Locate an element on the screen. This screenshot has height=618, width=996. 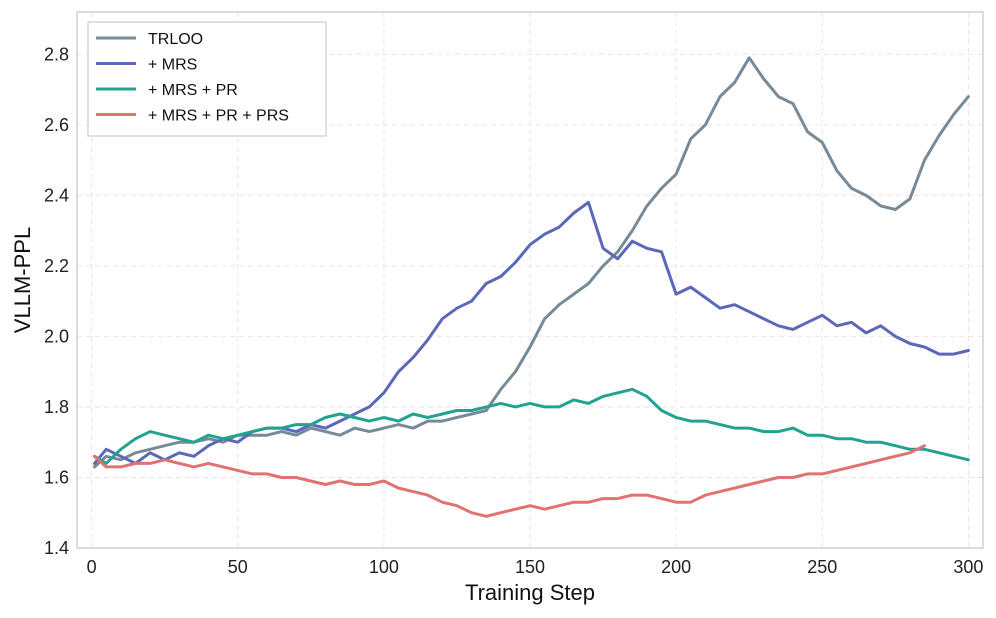
legend-label: TRLOO is located at coordinates (175, 39).